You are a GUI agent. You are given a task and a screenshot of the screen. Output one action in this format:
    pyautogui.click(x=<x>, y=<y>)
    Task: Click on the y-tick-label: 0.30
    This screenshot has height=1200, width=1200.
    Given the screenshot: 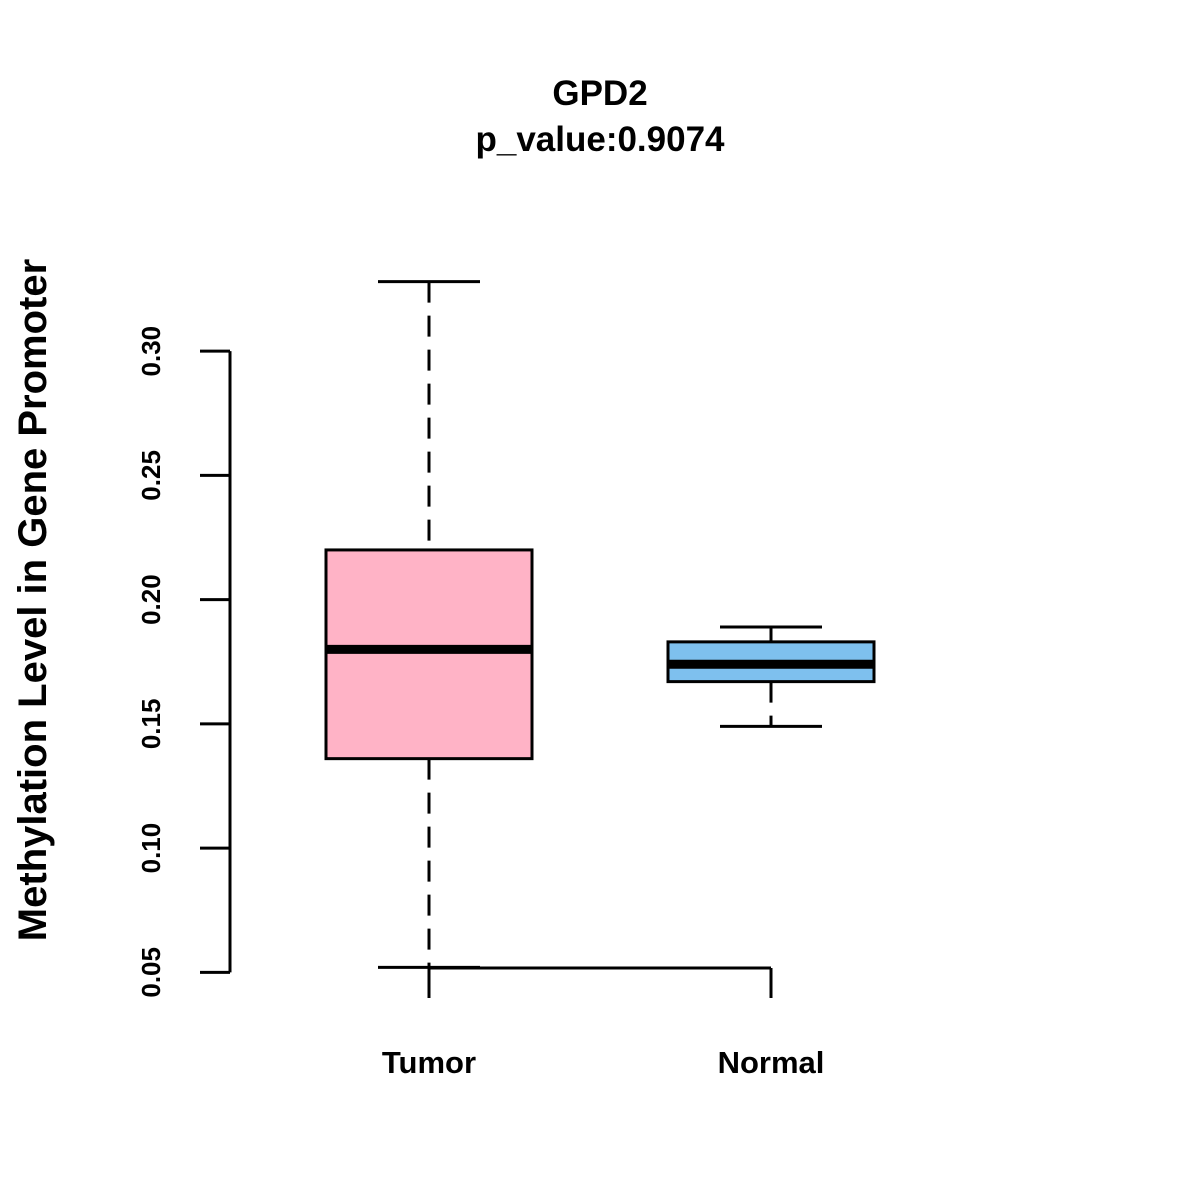 What is the action you would take?
    pyautogui.click(x=151, y=351)
    